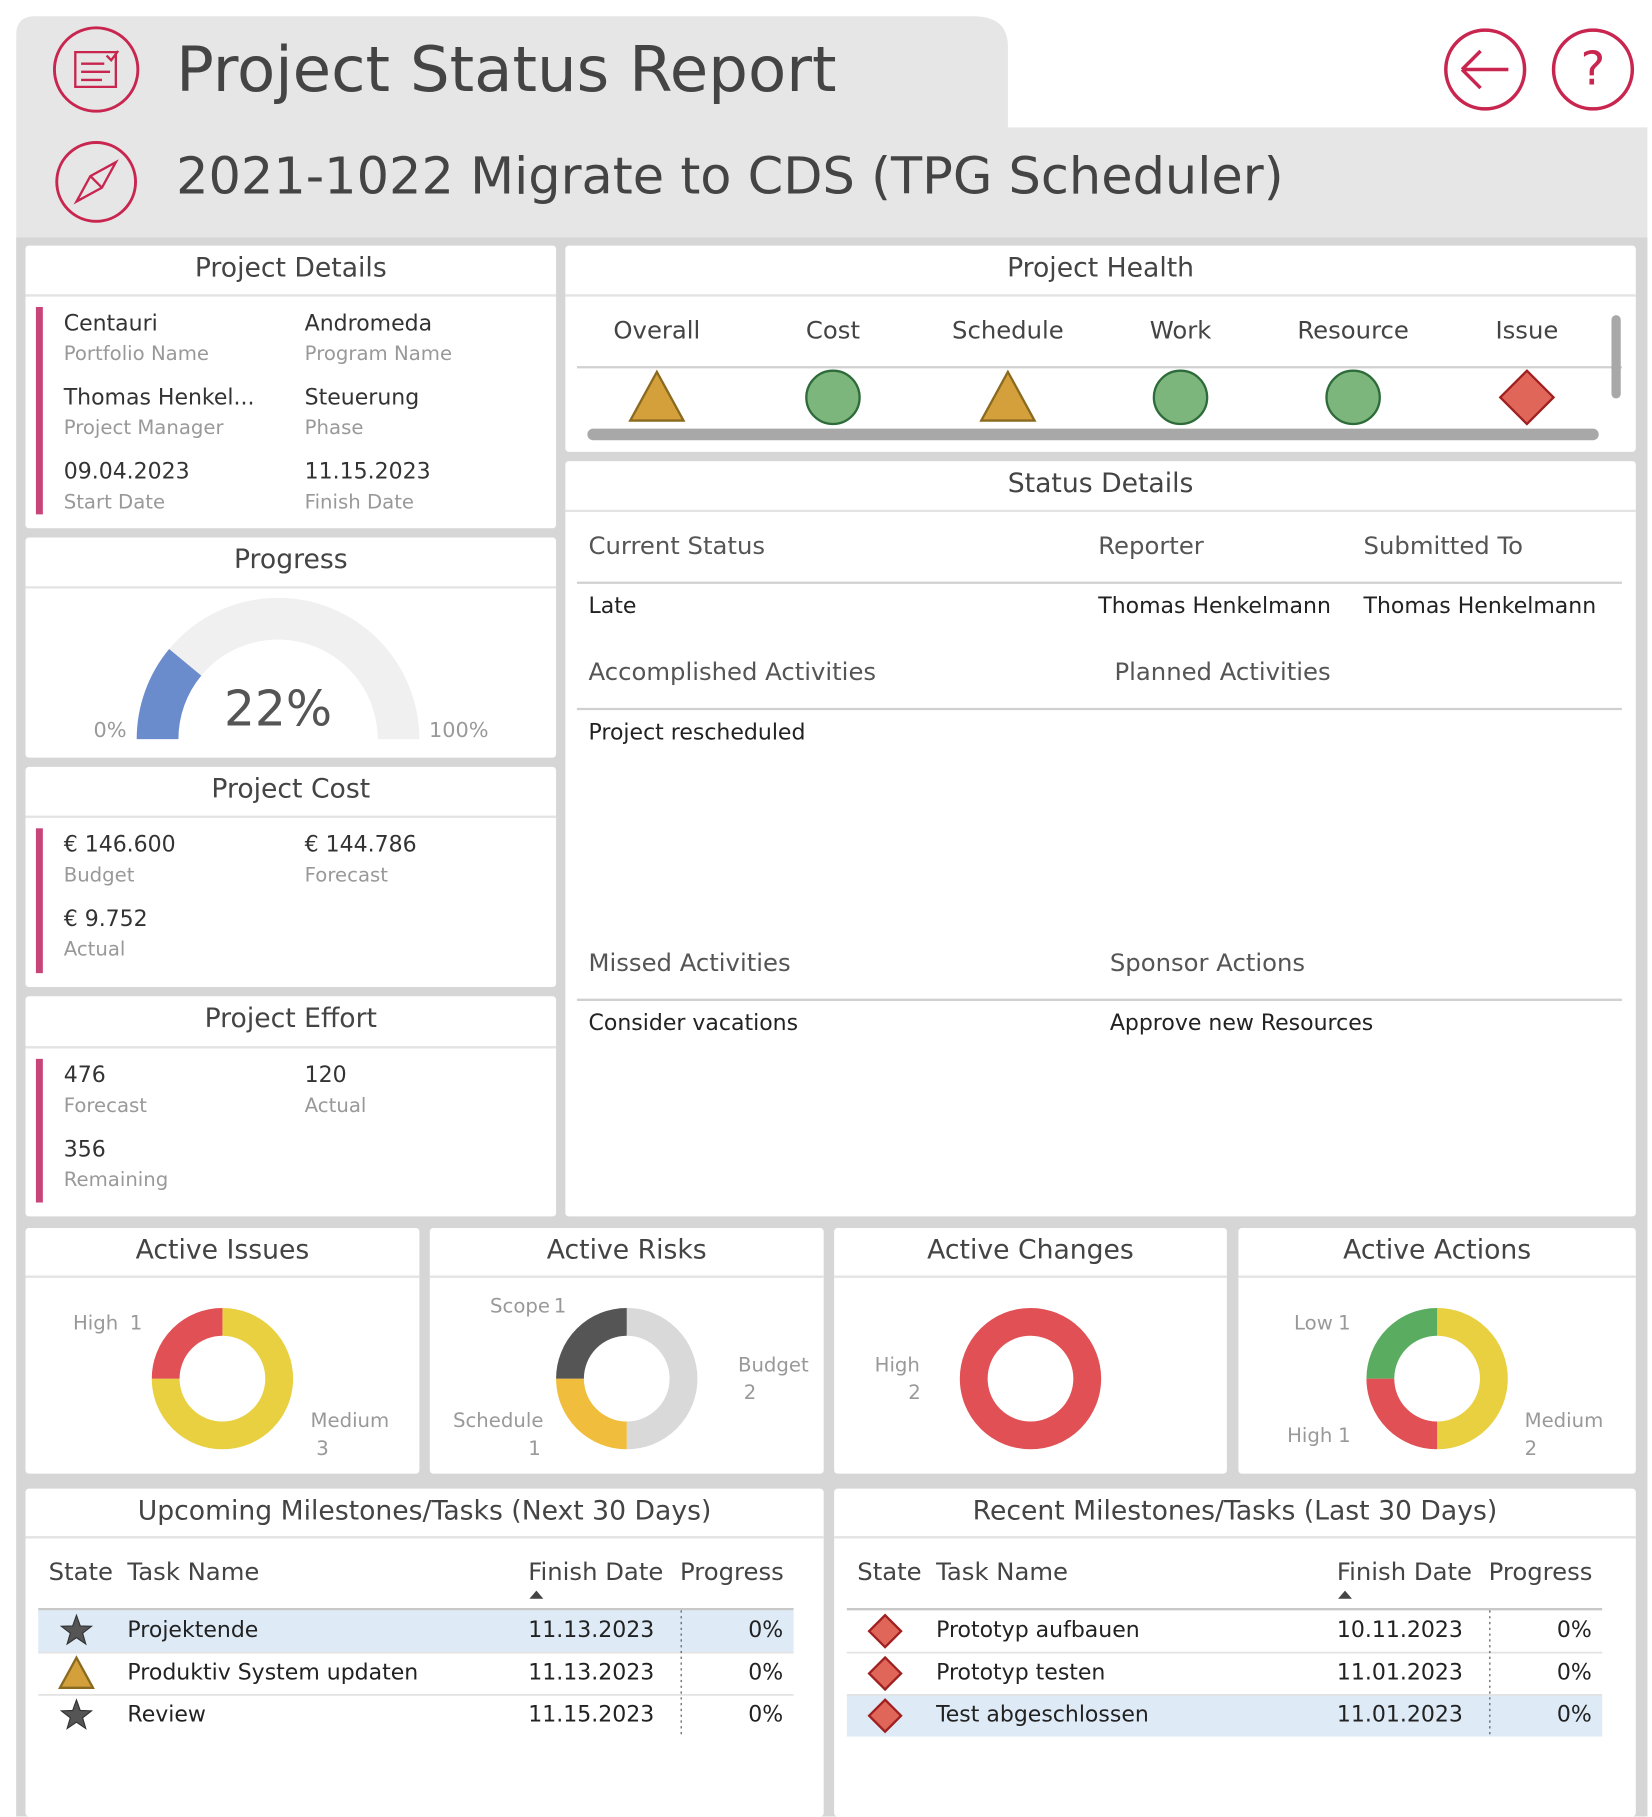 This screenshot has width=1652, height=1817. What do you see at coordinates (498, 1420) in the screenshot?
I see `donut-label-name: Schedule` at bounding box center [498, 1420].